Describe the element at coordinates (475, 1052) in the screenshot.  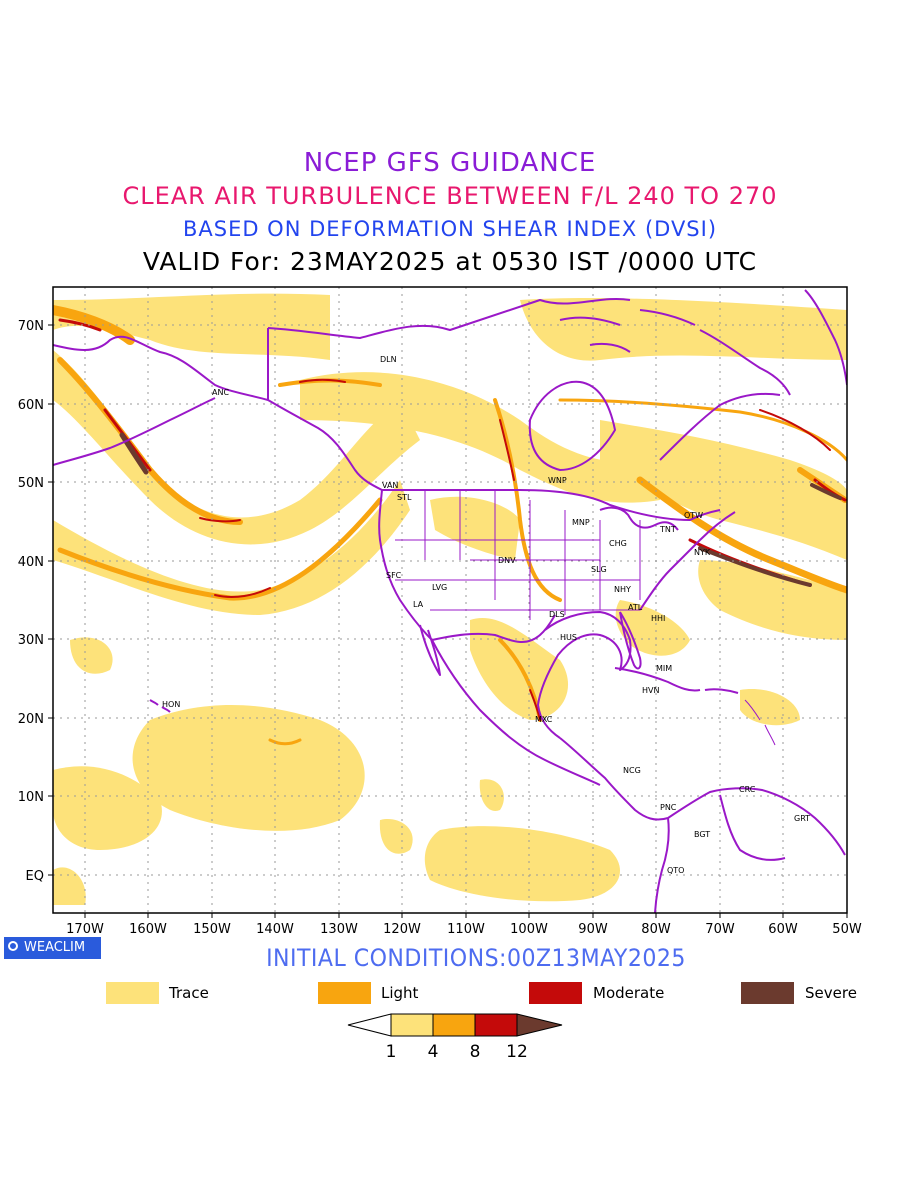
I see `colorbar-tick: 8` at that location.